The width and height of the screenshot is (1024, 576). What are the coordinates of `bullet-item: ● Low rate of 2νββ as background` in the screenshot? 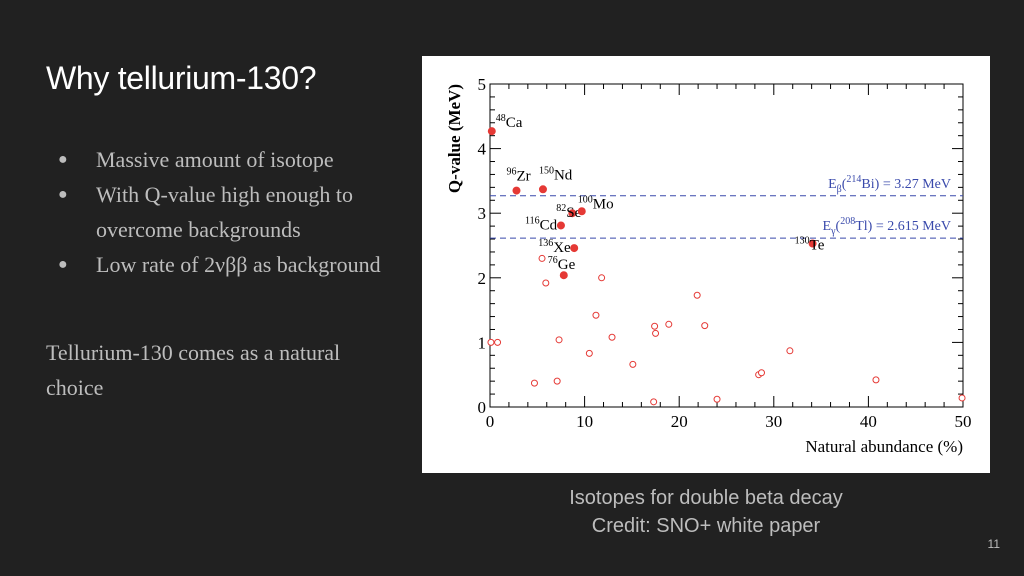 It's located at (216, 264).